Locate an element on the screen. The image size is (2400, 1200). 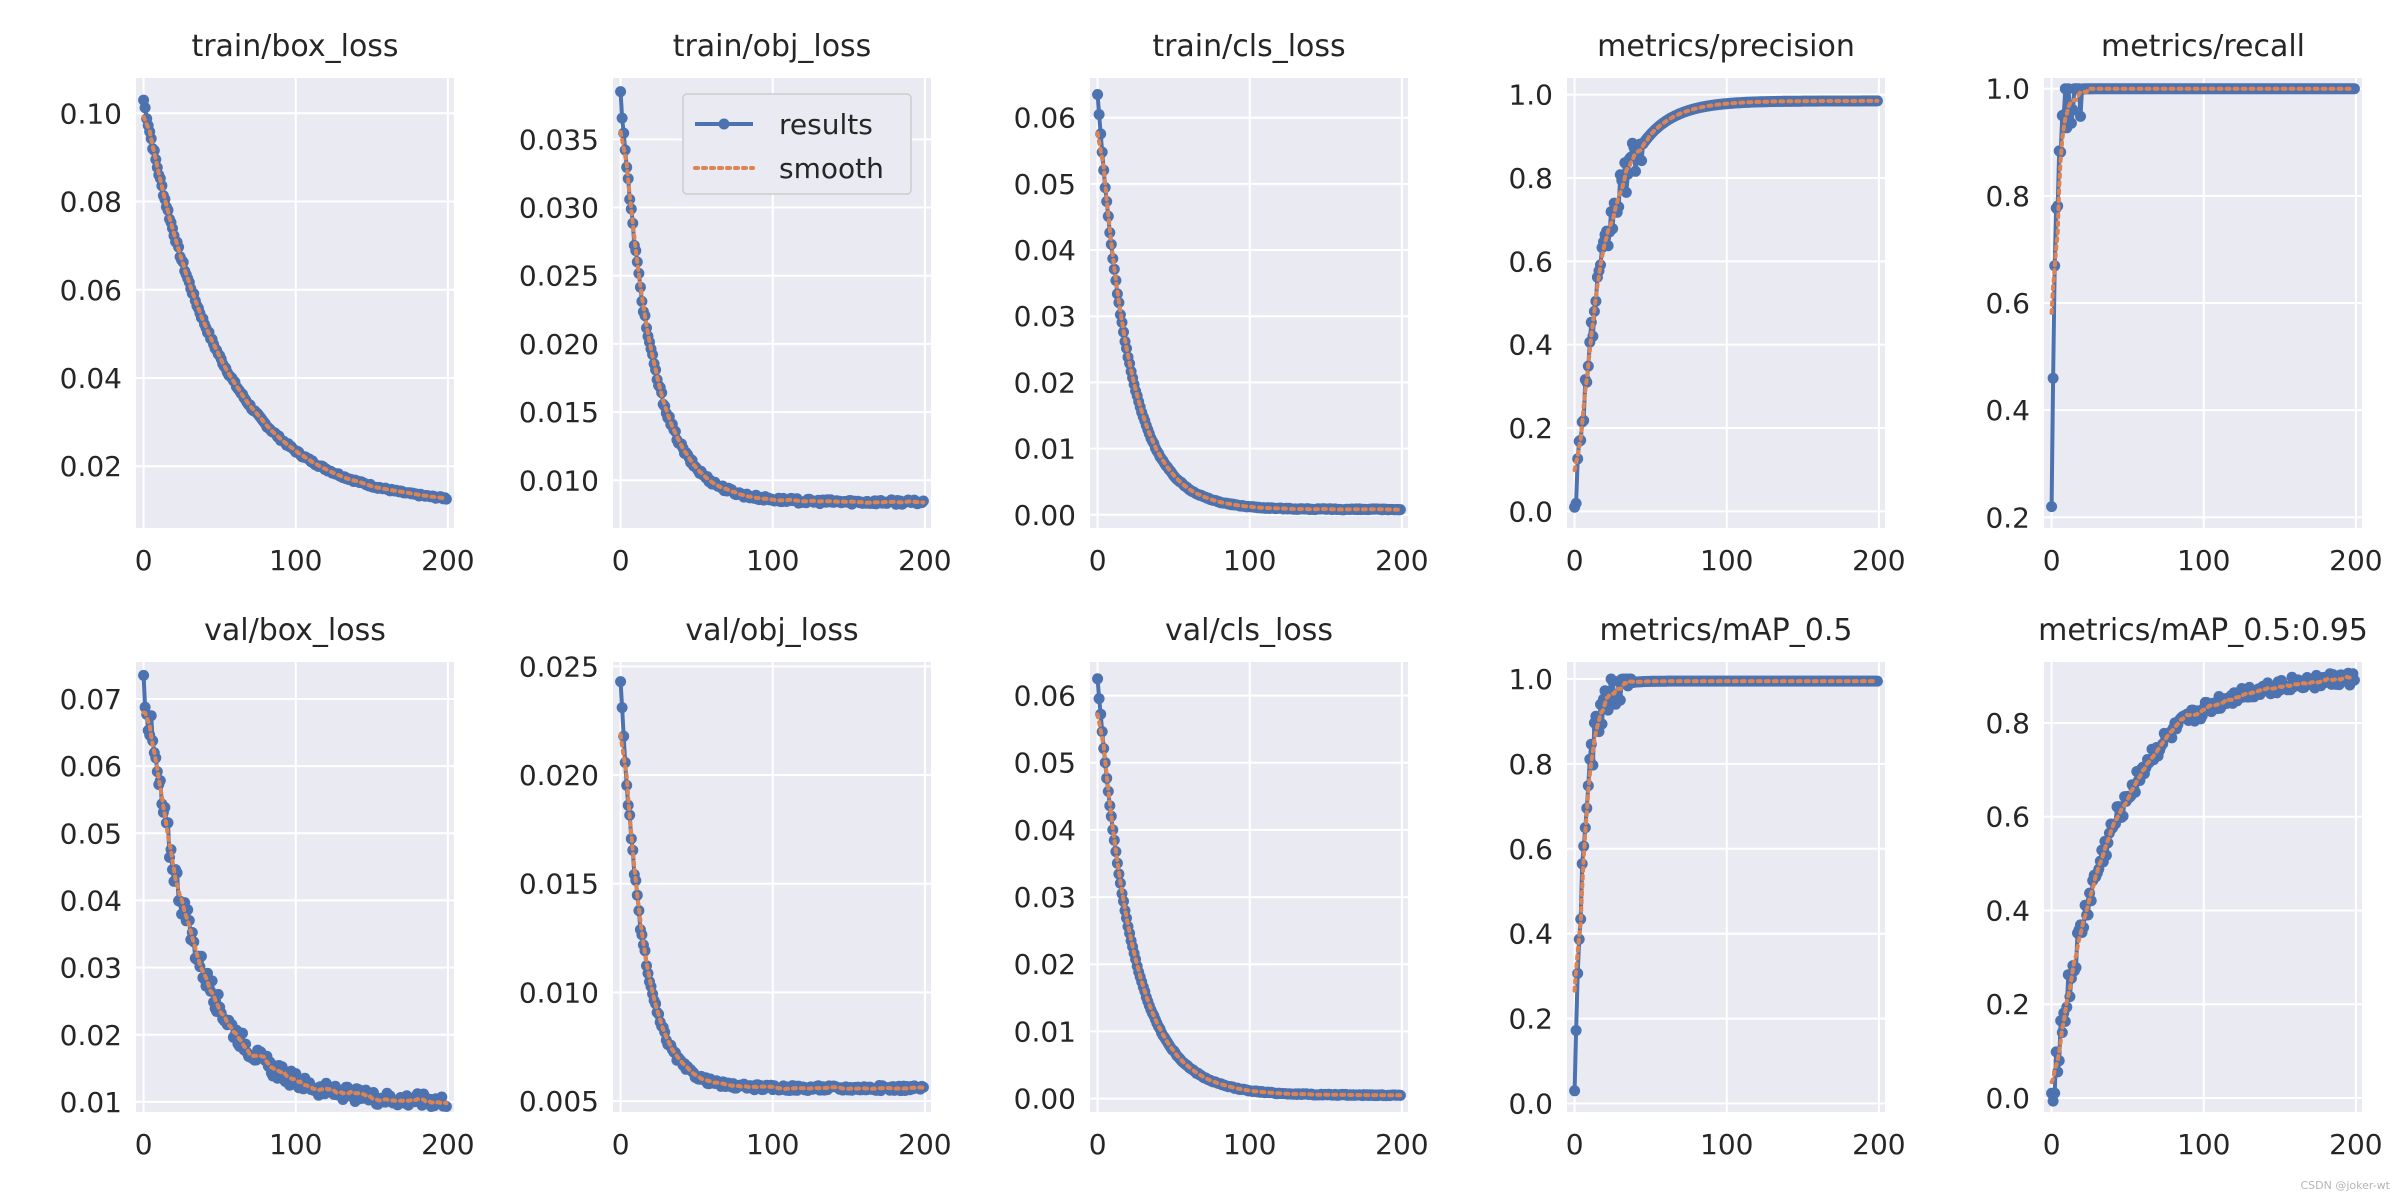
chart-title: val/box_loss is located at coordinates (295, 630).